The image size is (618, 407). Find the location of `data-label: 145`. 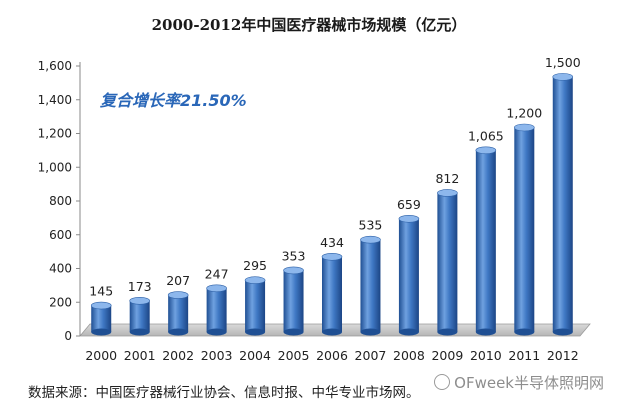

data-label: 145 is located at coordinates (101, 291).